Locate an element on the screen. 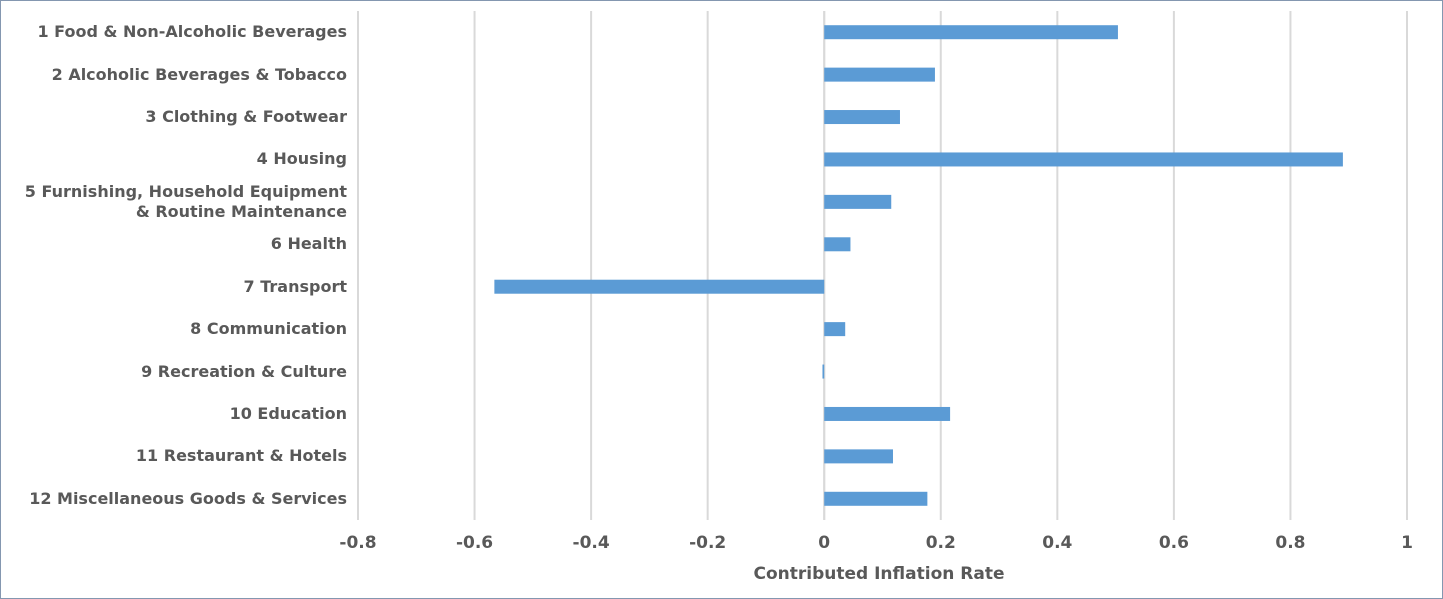 This screenshot has height=599, width=1443. y-tick-label: 12 Miscellaneous Goods & Services is located at coordinates (188, 498).